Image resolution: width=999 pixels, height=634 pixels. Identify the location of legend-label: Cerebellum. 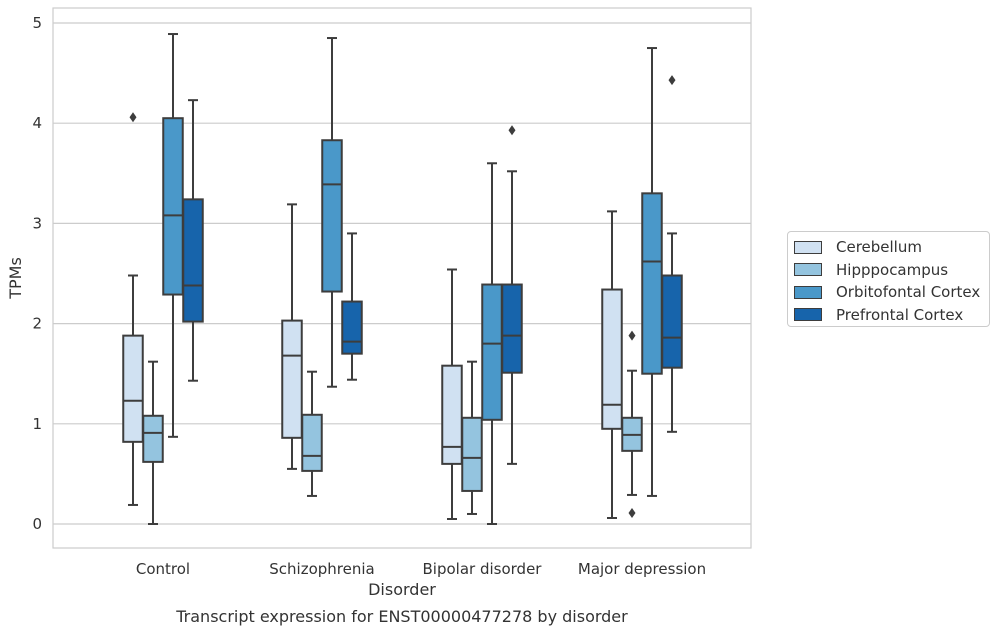
(879, 247).